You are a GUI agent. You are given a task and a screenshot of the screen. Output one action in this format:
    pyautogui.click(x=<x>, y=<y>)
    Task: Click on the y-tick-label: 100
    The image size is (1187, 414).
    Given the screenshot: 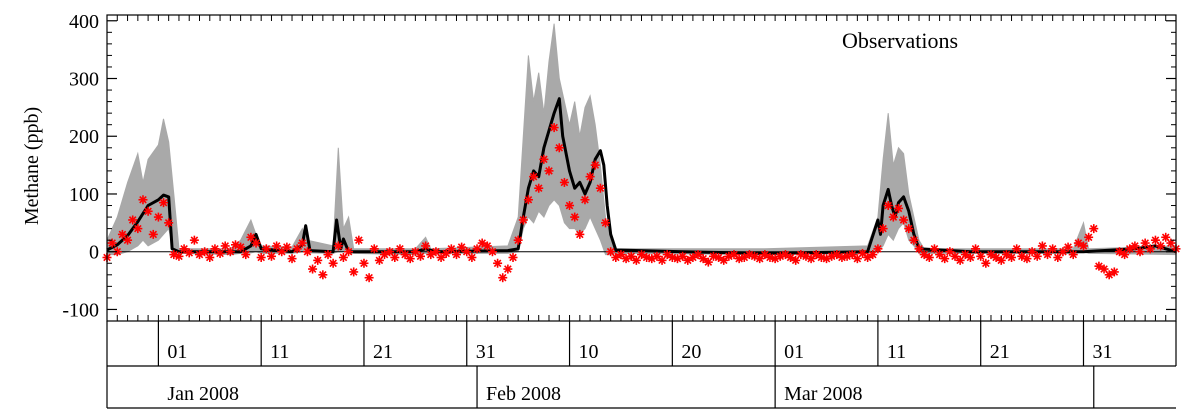 What is the action you would take?
    pyautogui.click(x=84, y=195)
    